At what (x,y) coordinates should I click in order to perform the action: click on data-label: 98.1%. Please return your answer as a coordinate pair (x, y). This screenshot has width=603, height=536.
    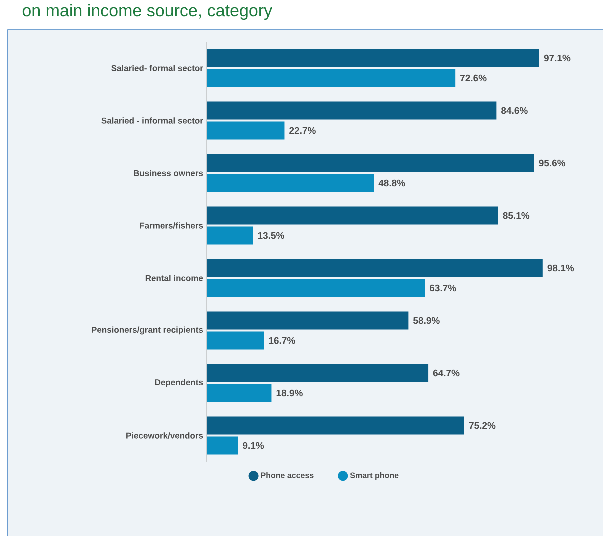
    Looking at the image, I should click on (561, 268).